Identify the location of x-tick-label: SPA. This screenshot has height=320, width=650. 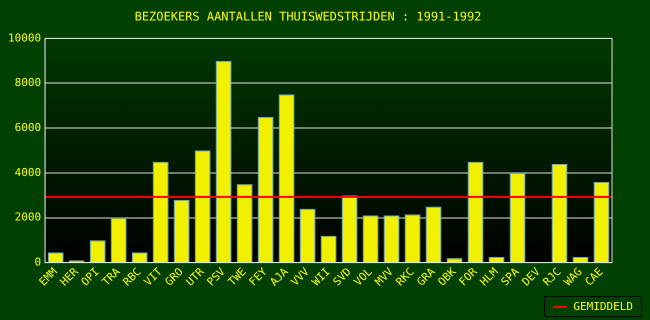
(510, 276).